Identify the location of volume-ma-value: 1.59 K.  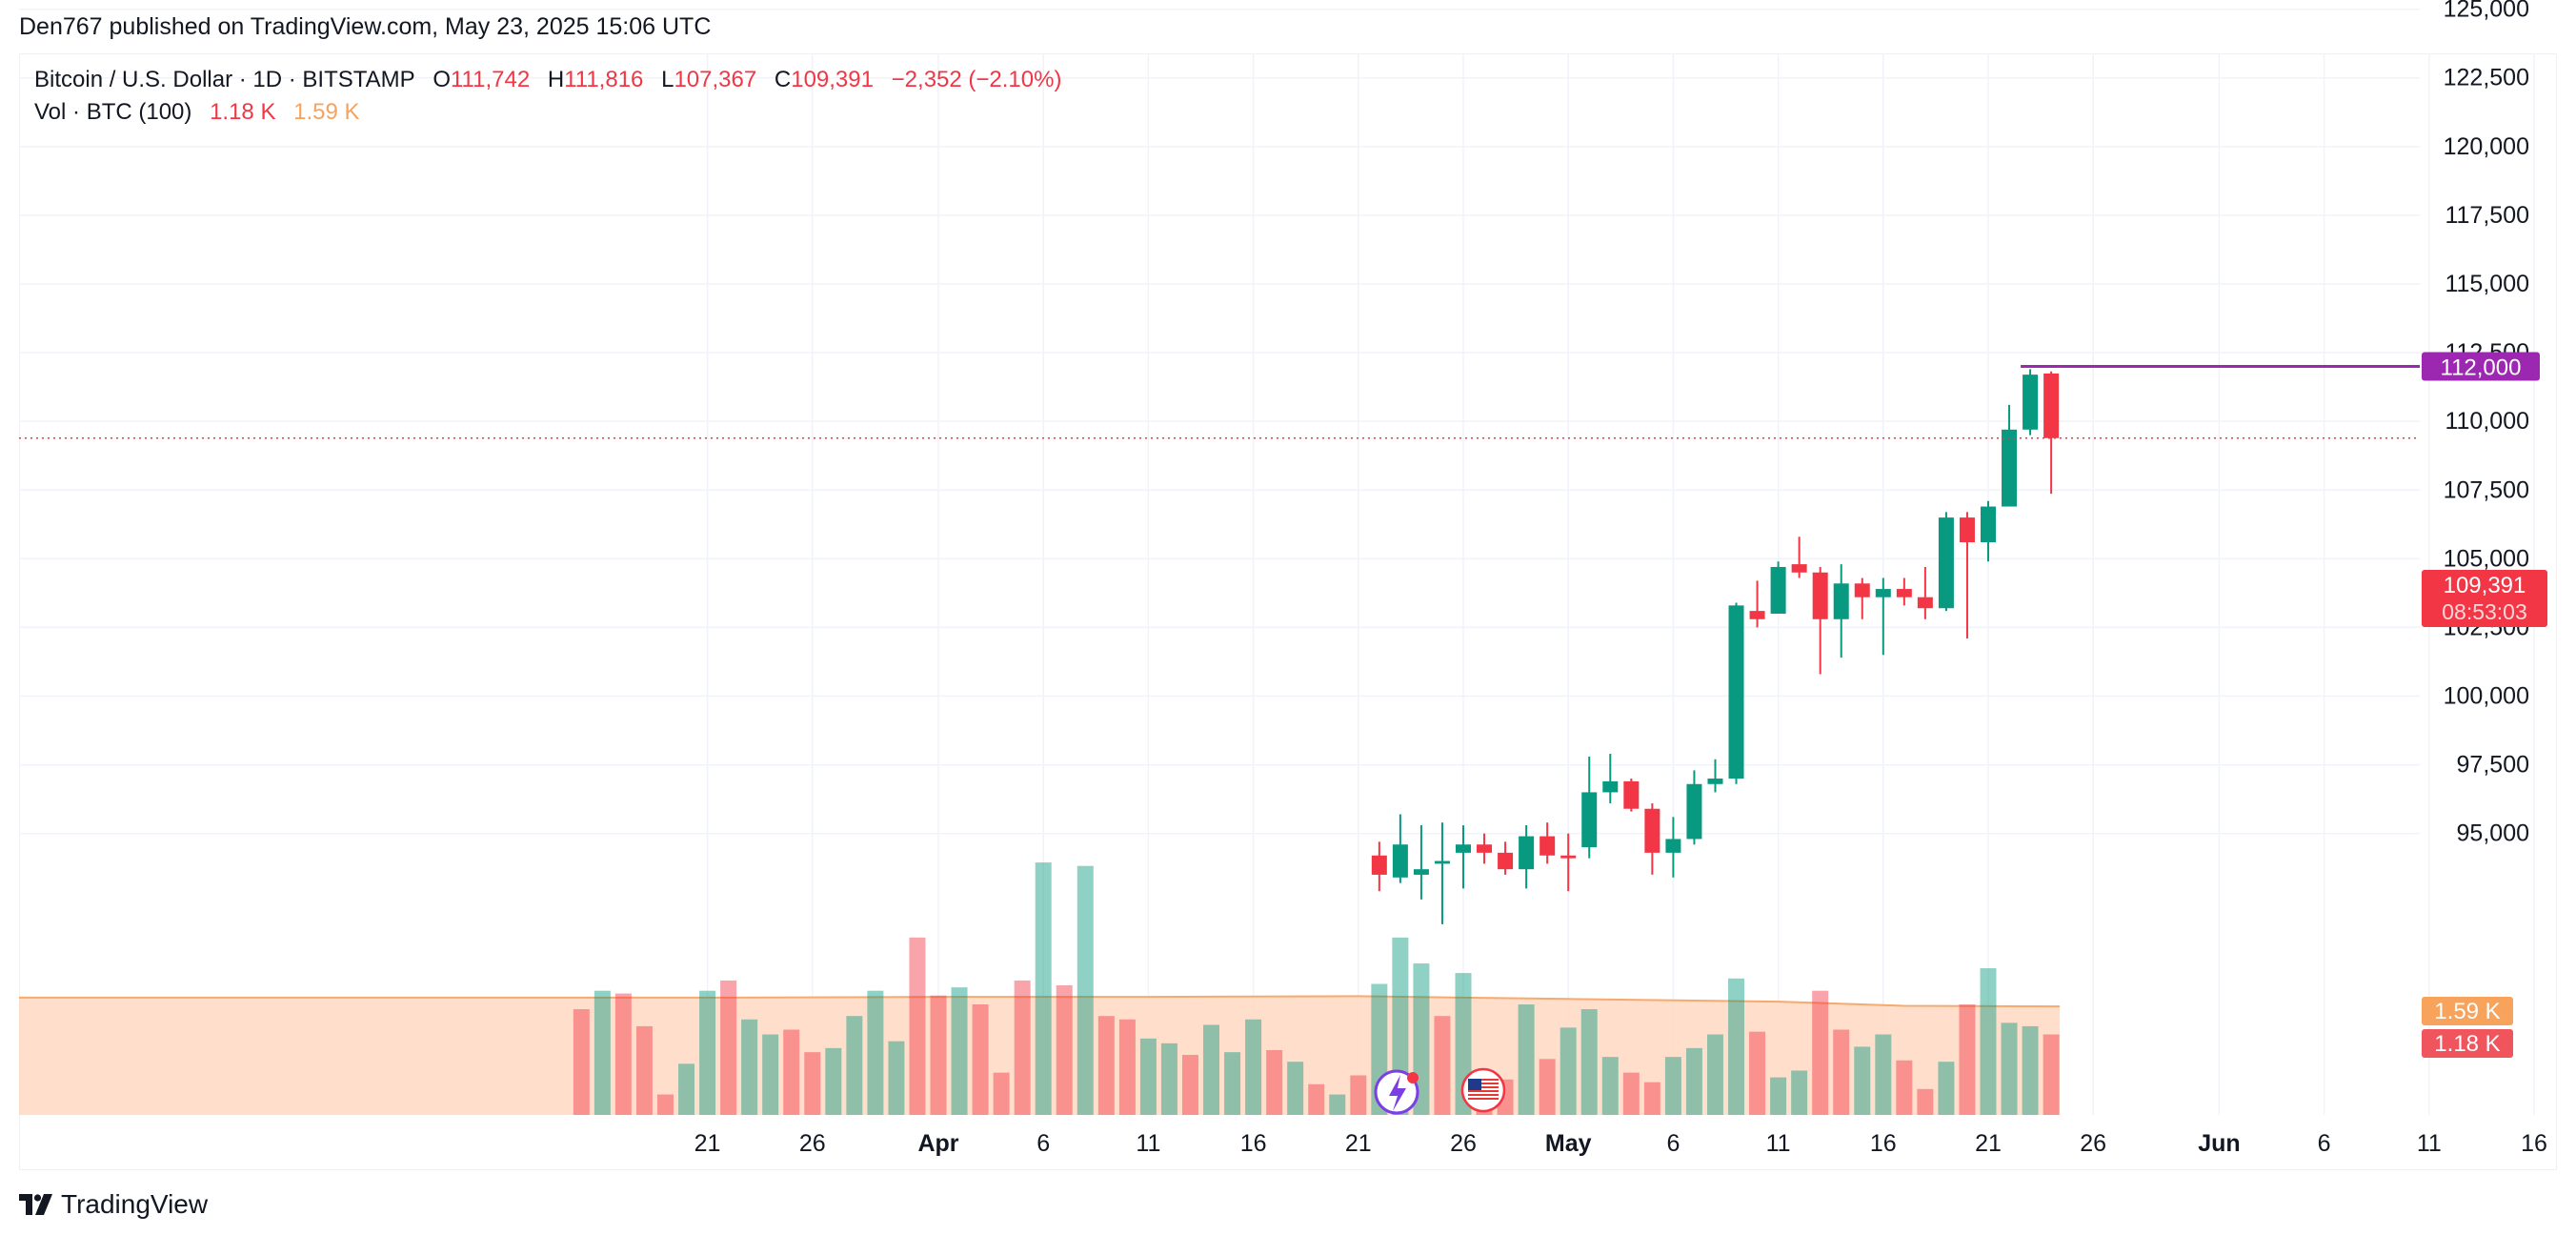
(326, 112).